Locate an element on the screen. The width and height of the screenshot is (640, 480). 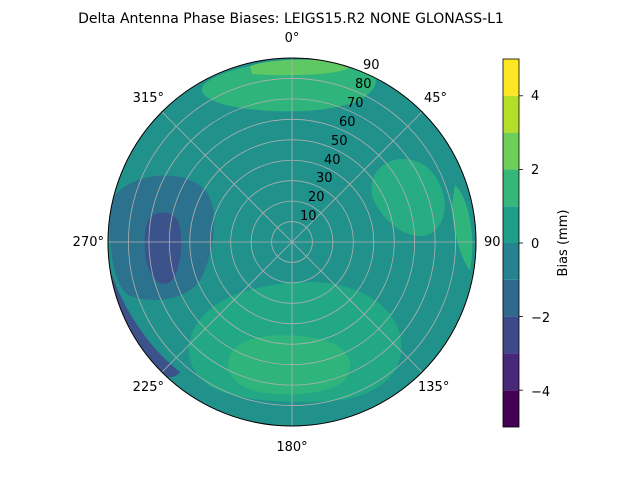
azimuth-tick-label-135: 135° is located at coordinates (433, 387).